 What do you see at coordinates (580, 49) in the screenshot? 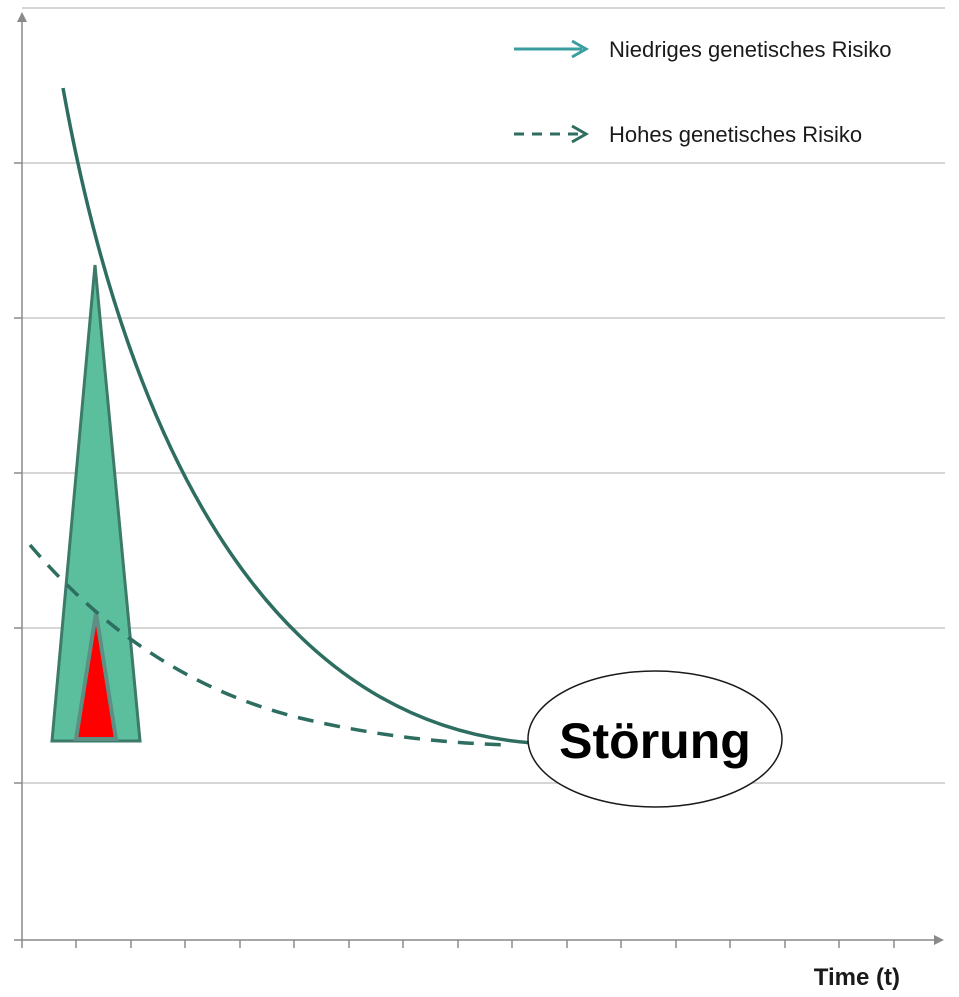
I see `legend-solid-arrowhead` at bounding box center [580, 49].